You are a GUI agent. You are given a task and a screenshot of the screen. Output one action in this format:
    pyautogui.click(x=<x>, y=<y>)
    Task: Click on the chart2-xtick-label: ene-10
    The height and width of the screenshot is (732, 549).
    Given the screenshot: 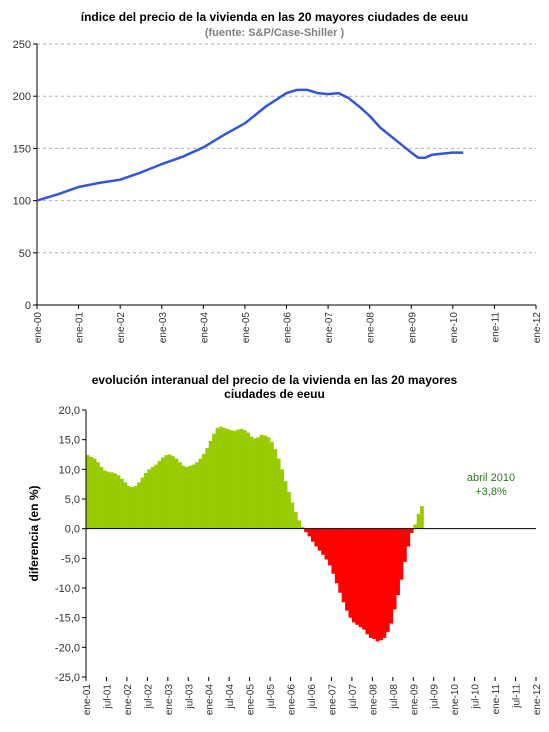 What is the action you would take?
    pyautogui.click(x=455, y=700)
    